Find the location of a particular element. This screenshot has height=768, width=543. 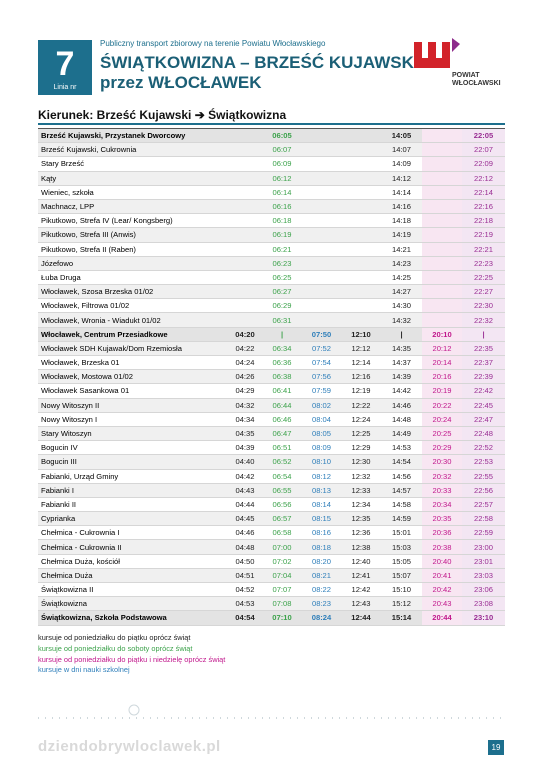

departure-time: 04:35 is located at coordinates (245, 434).